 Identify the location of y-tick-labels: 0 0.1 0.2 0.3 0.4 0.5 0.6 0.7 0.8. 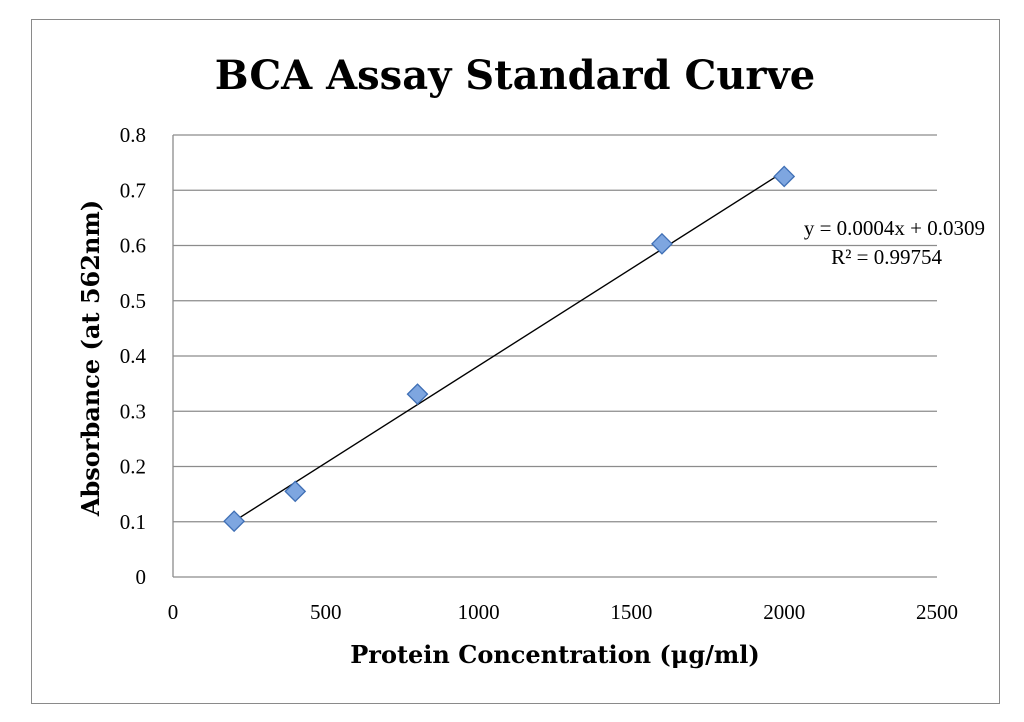
(133, 356).